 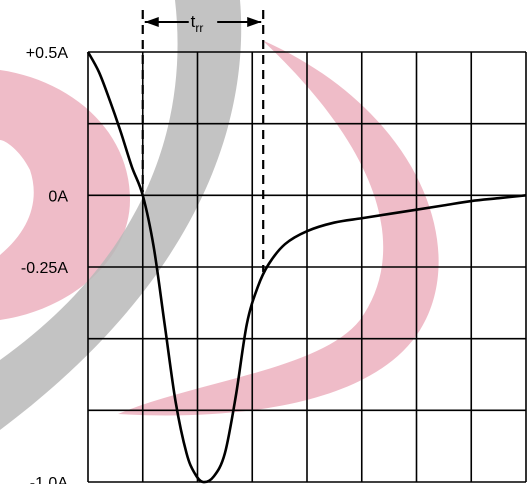 I want to click on trr-label: trr, so click(x=197, y=23).